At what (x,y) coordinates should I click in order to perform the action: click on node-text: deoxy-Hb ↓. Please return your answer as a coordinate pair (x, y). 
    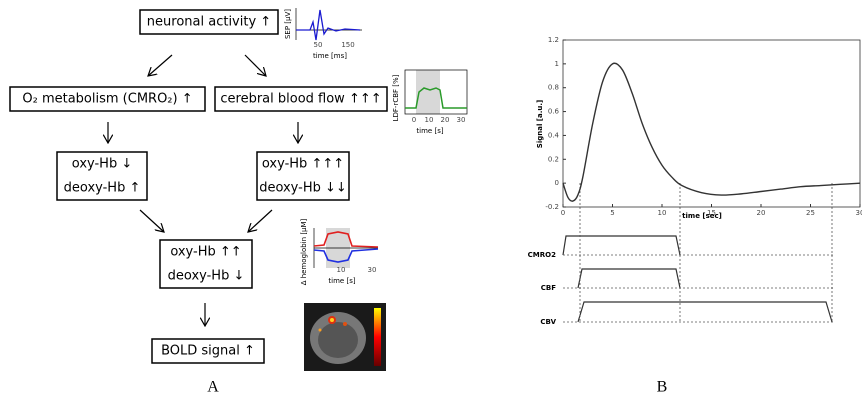
    Looking at the image, I should click on (206, 276).